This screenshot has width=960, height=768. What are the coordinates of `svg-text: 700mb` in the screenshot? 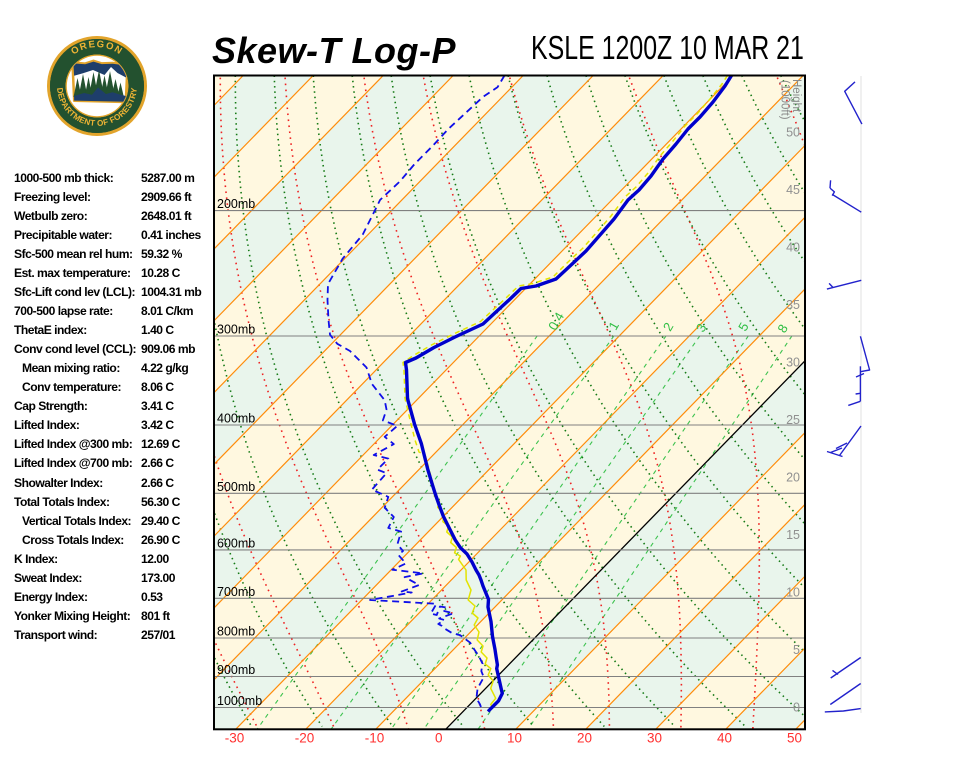 It's located at (236, 592).